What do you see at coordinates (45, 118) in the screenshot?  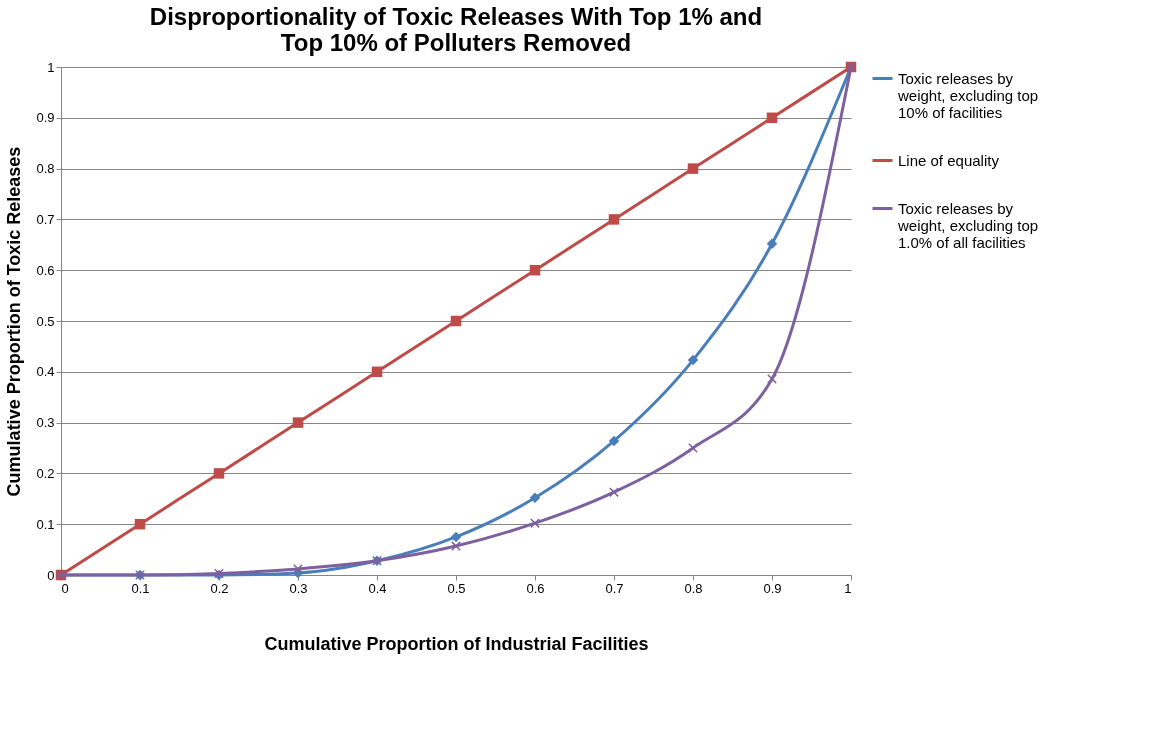 I see `y-tick-label: 0.9` at bounding box center [45, 118].